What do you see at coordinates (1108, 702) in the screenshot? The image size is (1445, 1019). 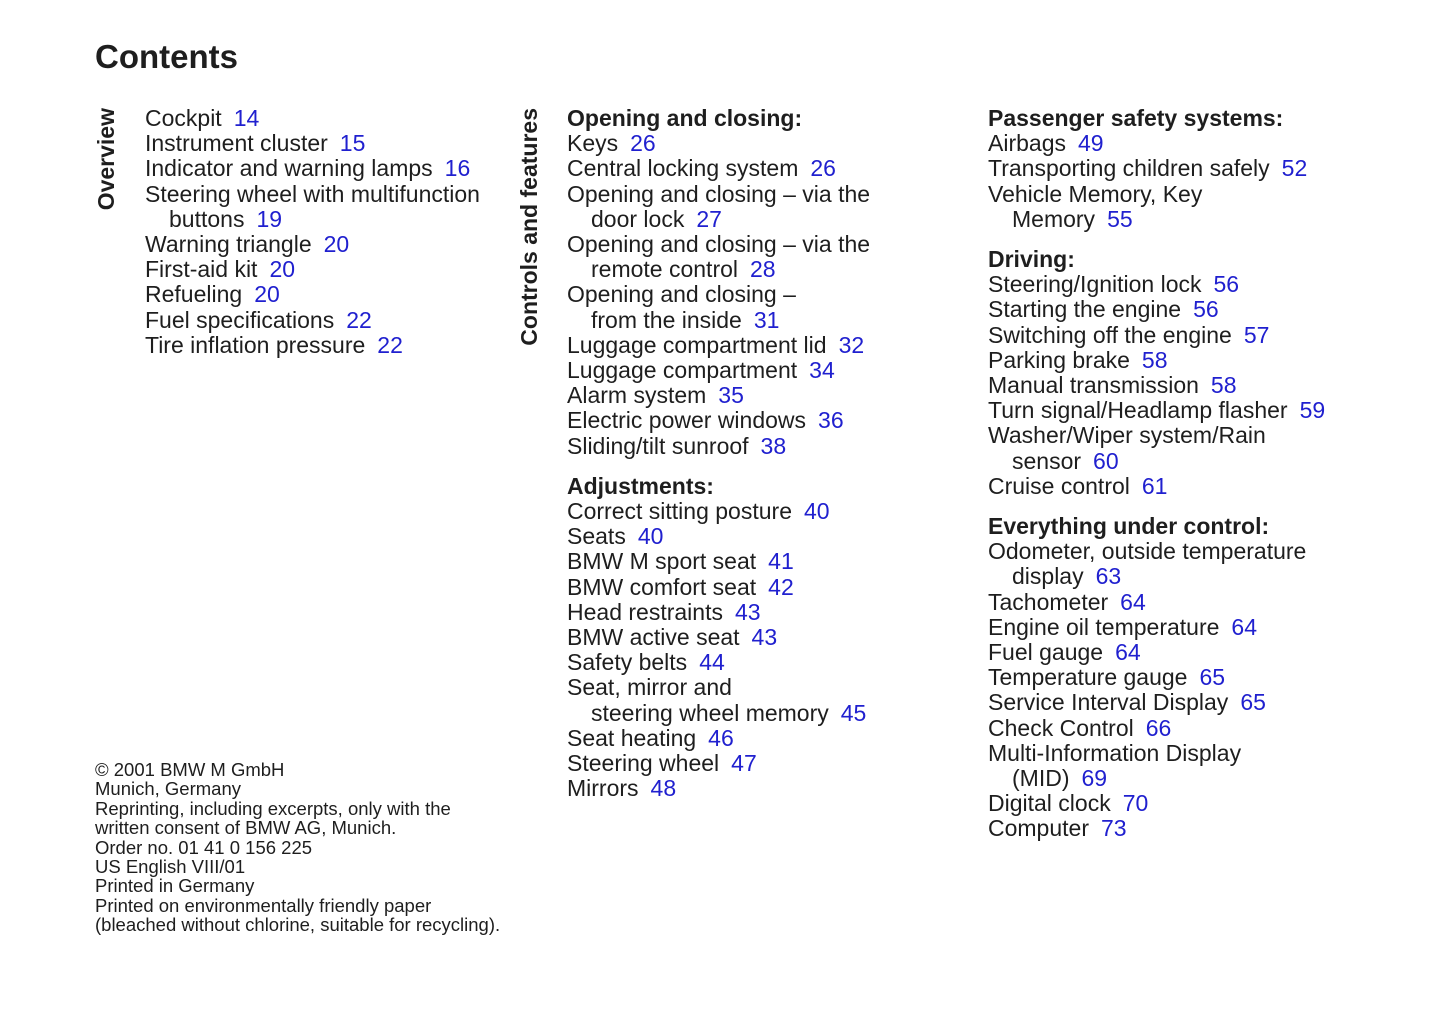 I see `toc-entry-text: Service Interval Display` at bounding box center [1108, 702].